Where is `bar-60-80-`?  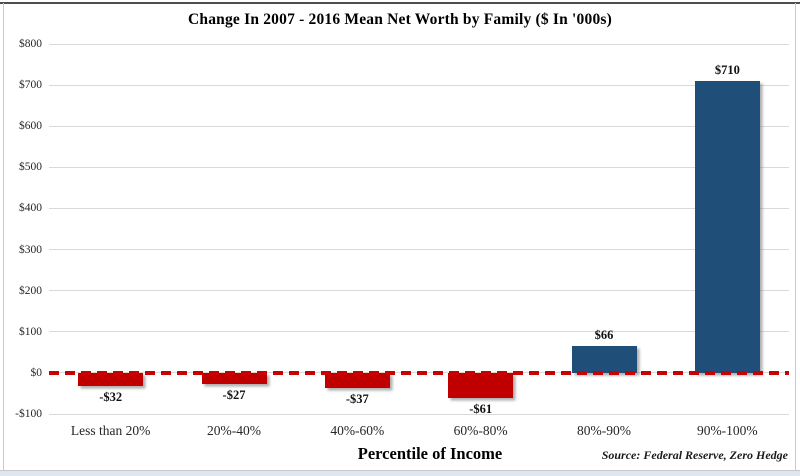 bar-60-80- is located at coordinates (481, 385).